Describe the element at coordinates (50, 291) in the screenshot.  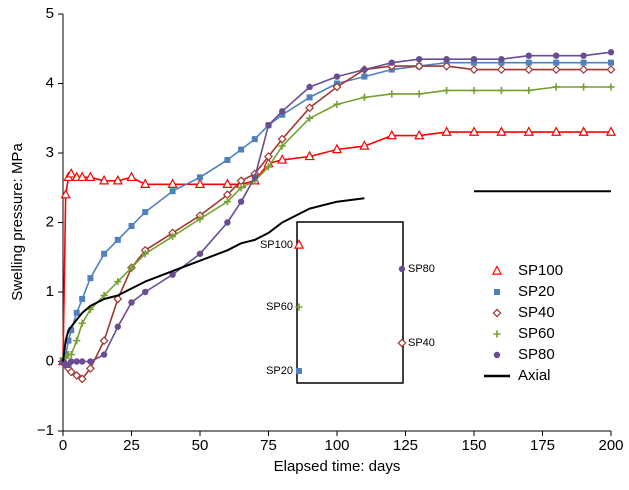
I see `y-tick-label: 1` at that location.